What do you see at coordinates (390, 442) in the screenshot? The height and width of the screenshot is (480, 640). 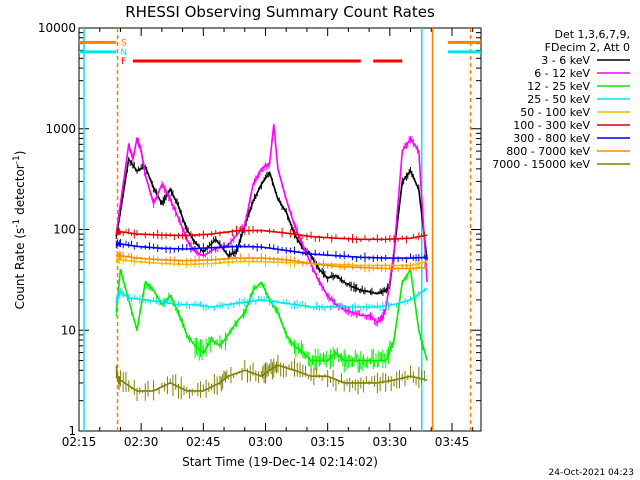 I see `x-tick-label: 03:30` at bounding box center [390, 442].